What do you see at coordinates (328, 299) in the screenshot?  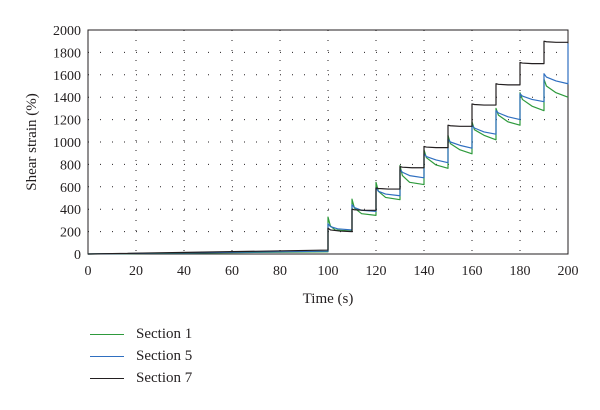 I see `x-axis-label: Time (s)` at bounding box center [328, 299].